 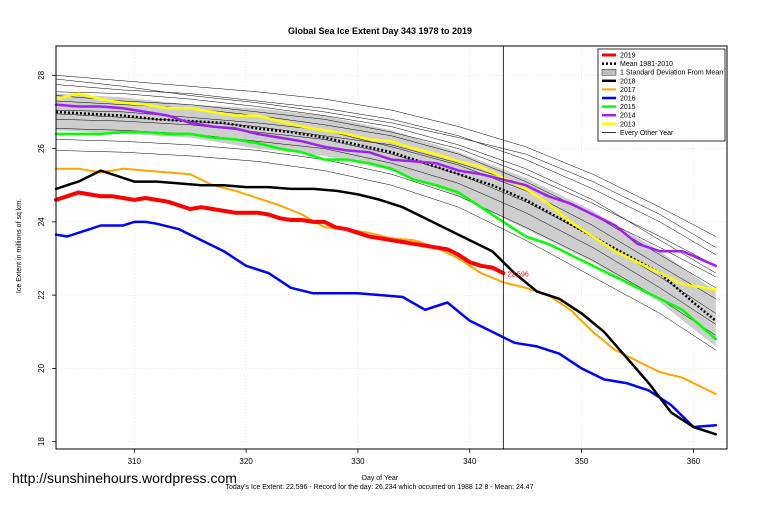 What do you see at coordinates (19, 246) in the screenshot?
I see `y-axis-label: Ice Extent in millions of sq km.` at bounding box center [19, 246].